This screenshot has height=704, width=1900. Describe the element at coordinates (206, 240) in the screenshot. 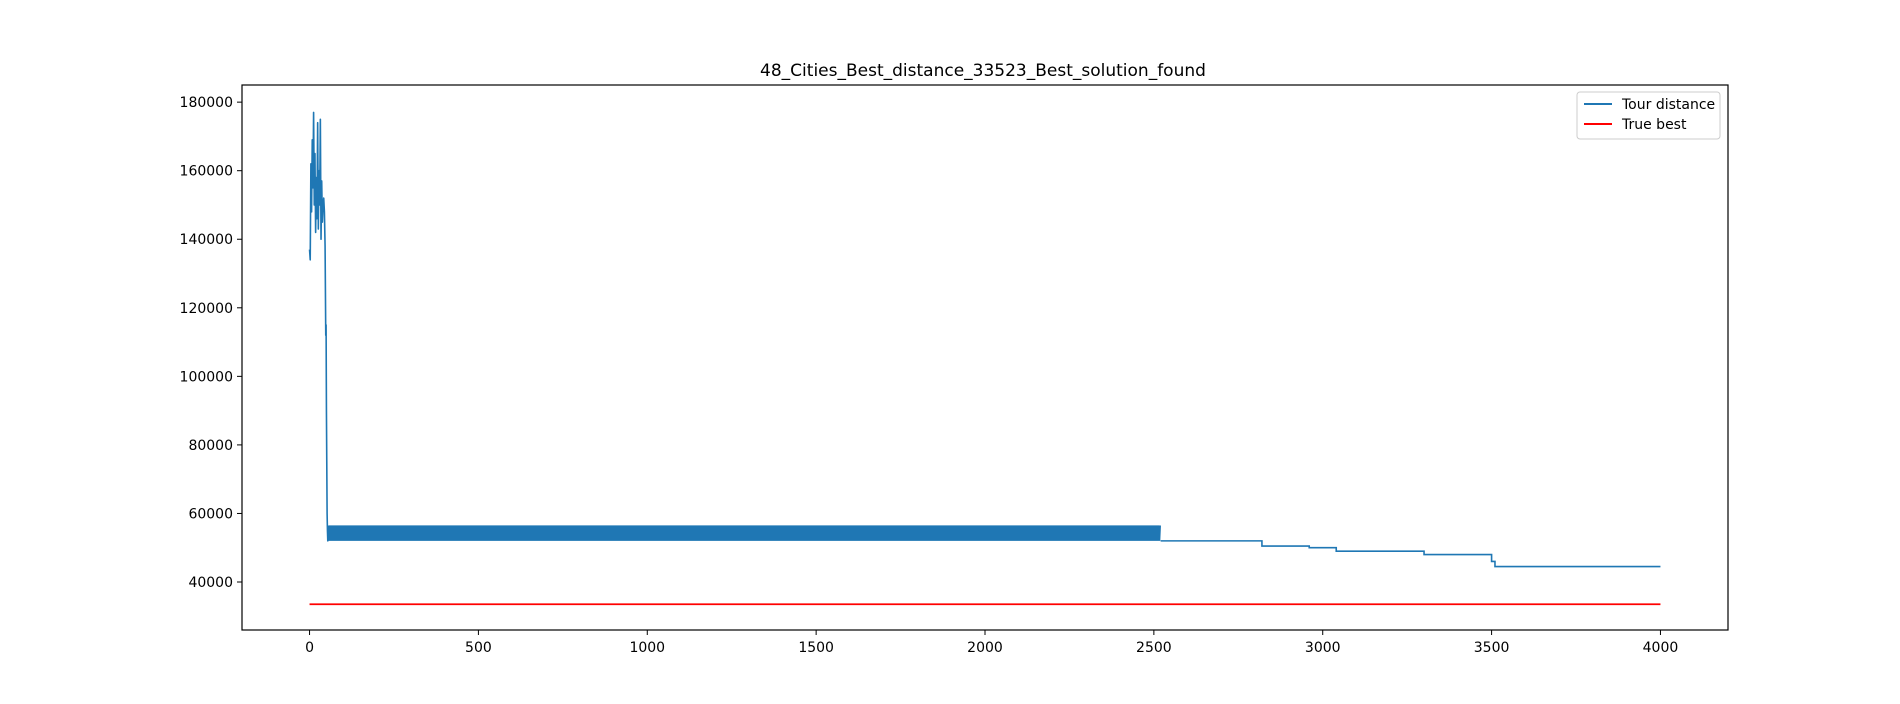

I see `y-tick-label: 140000` at that location.